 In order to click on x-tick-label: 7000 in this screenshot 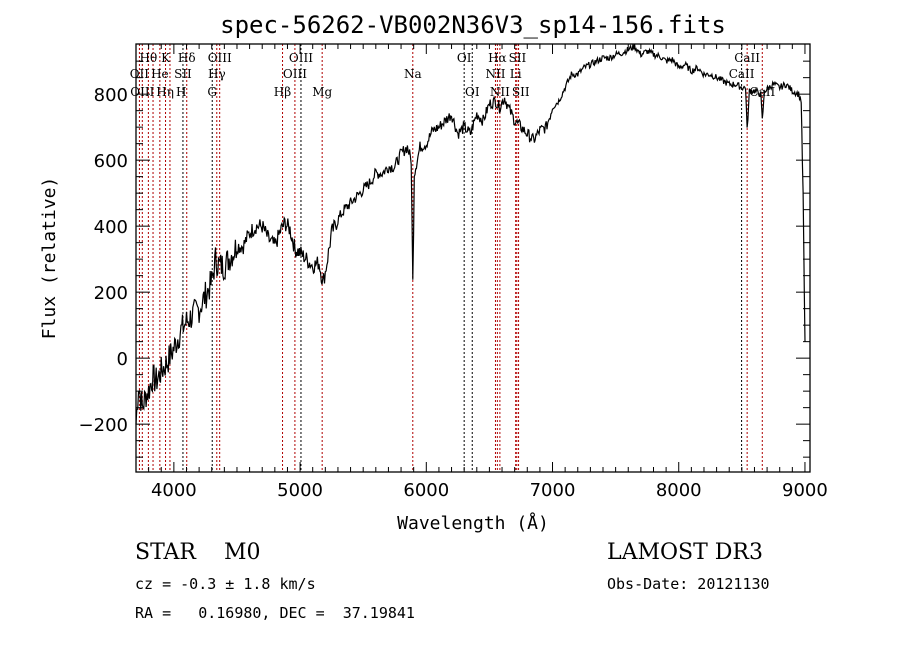, I will do `click(553, 490)`.